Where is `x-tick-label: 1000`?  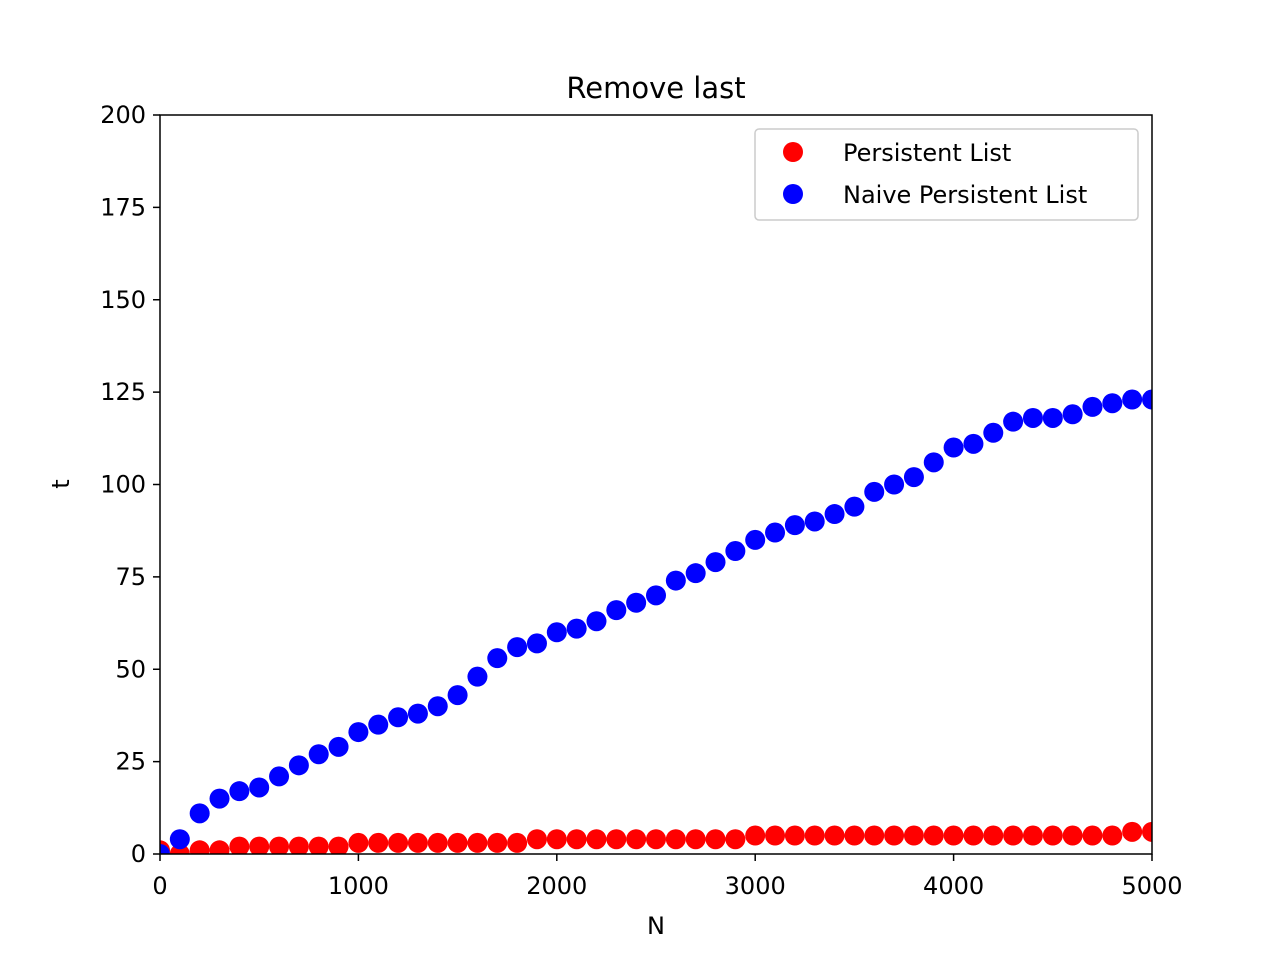
x-tick-label: 1000 is located at coordinates (358, 886).